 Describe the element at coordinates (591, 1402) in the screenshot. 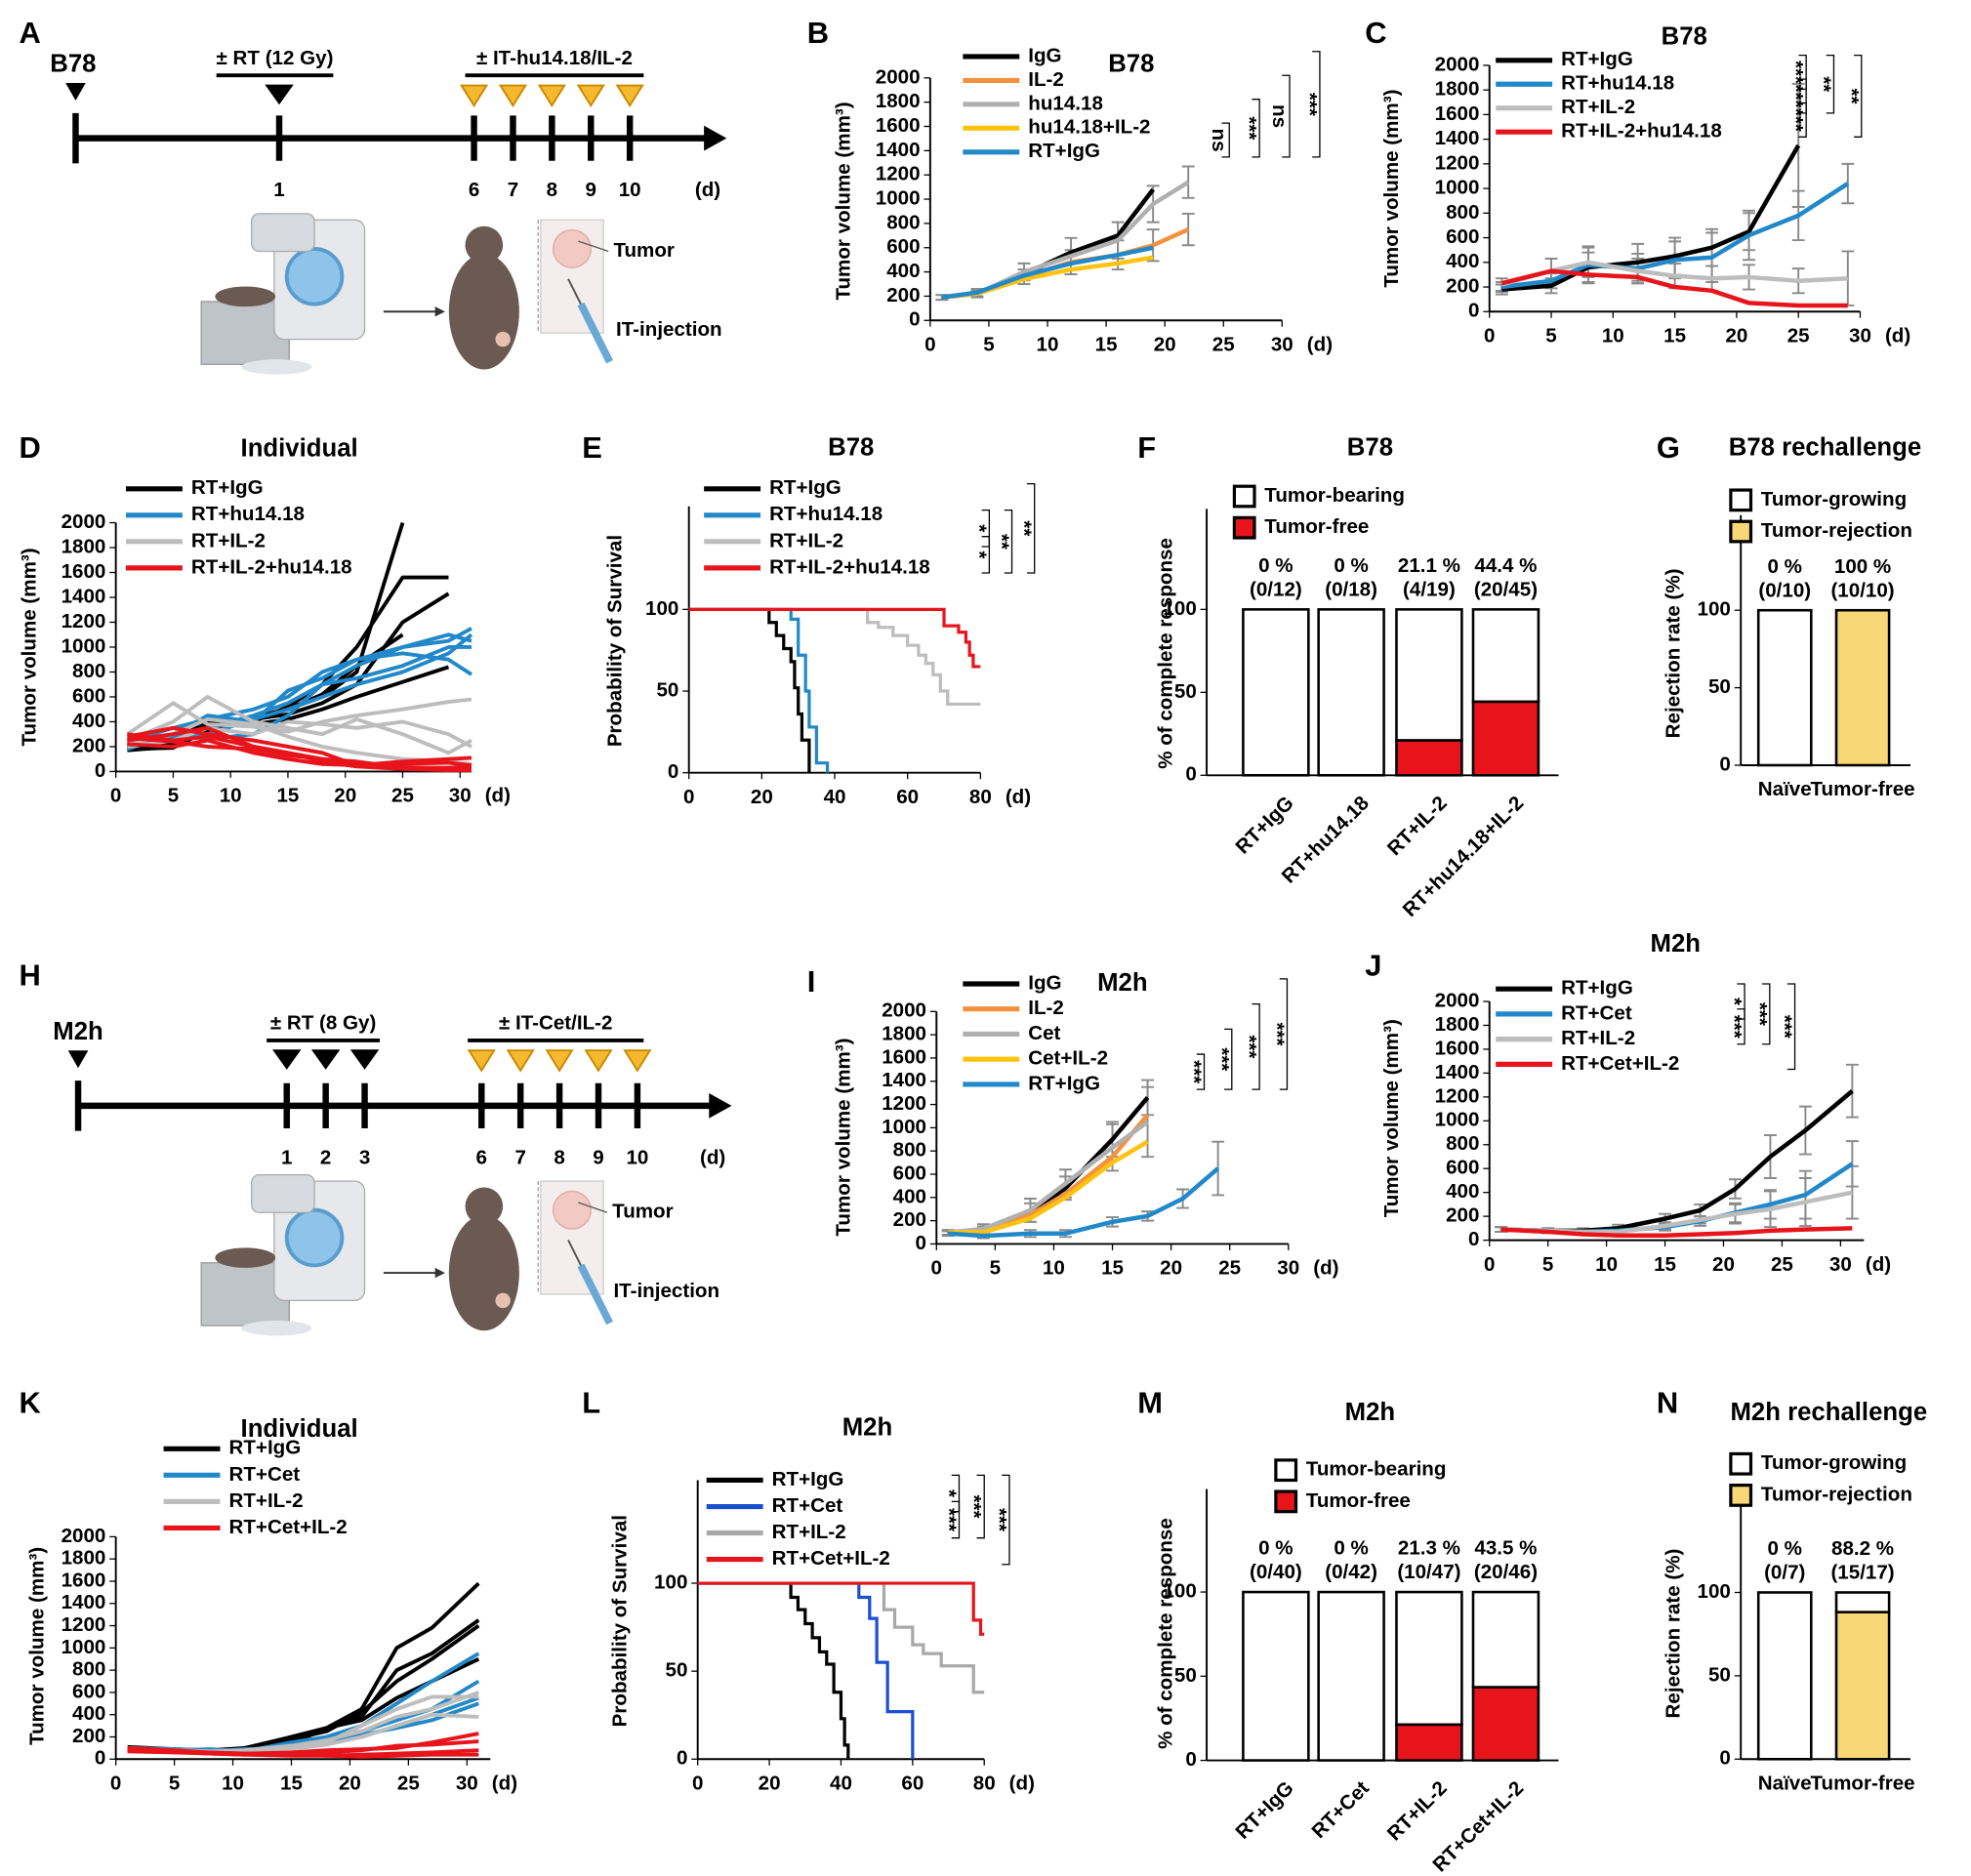

I see `panel-letter: L` at that location.